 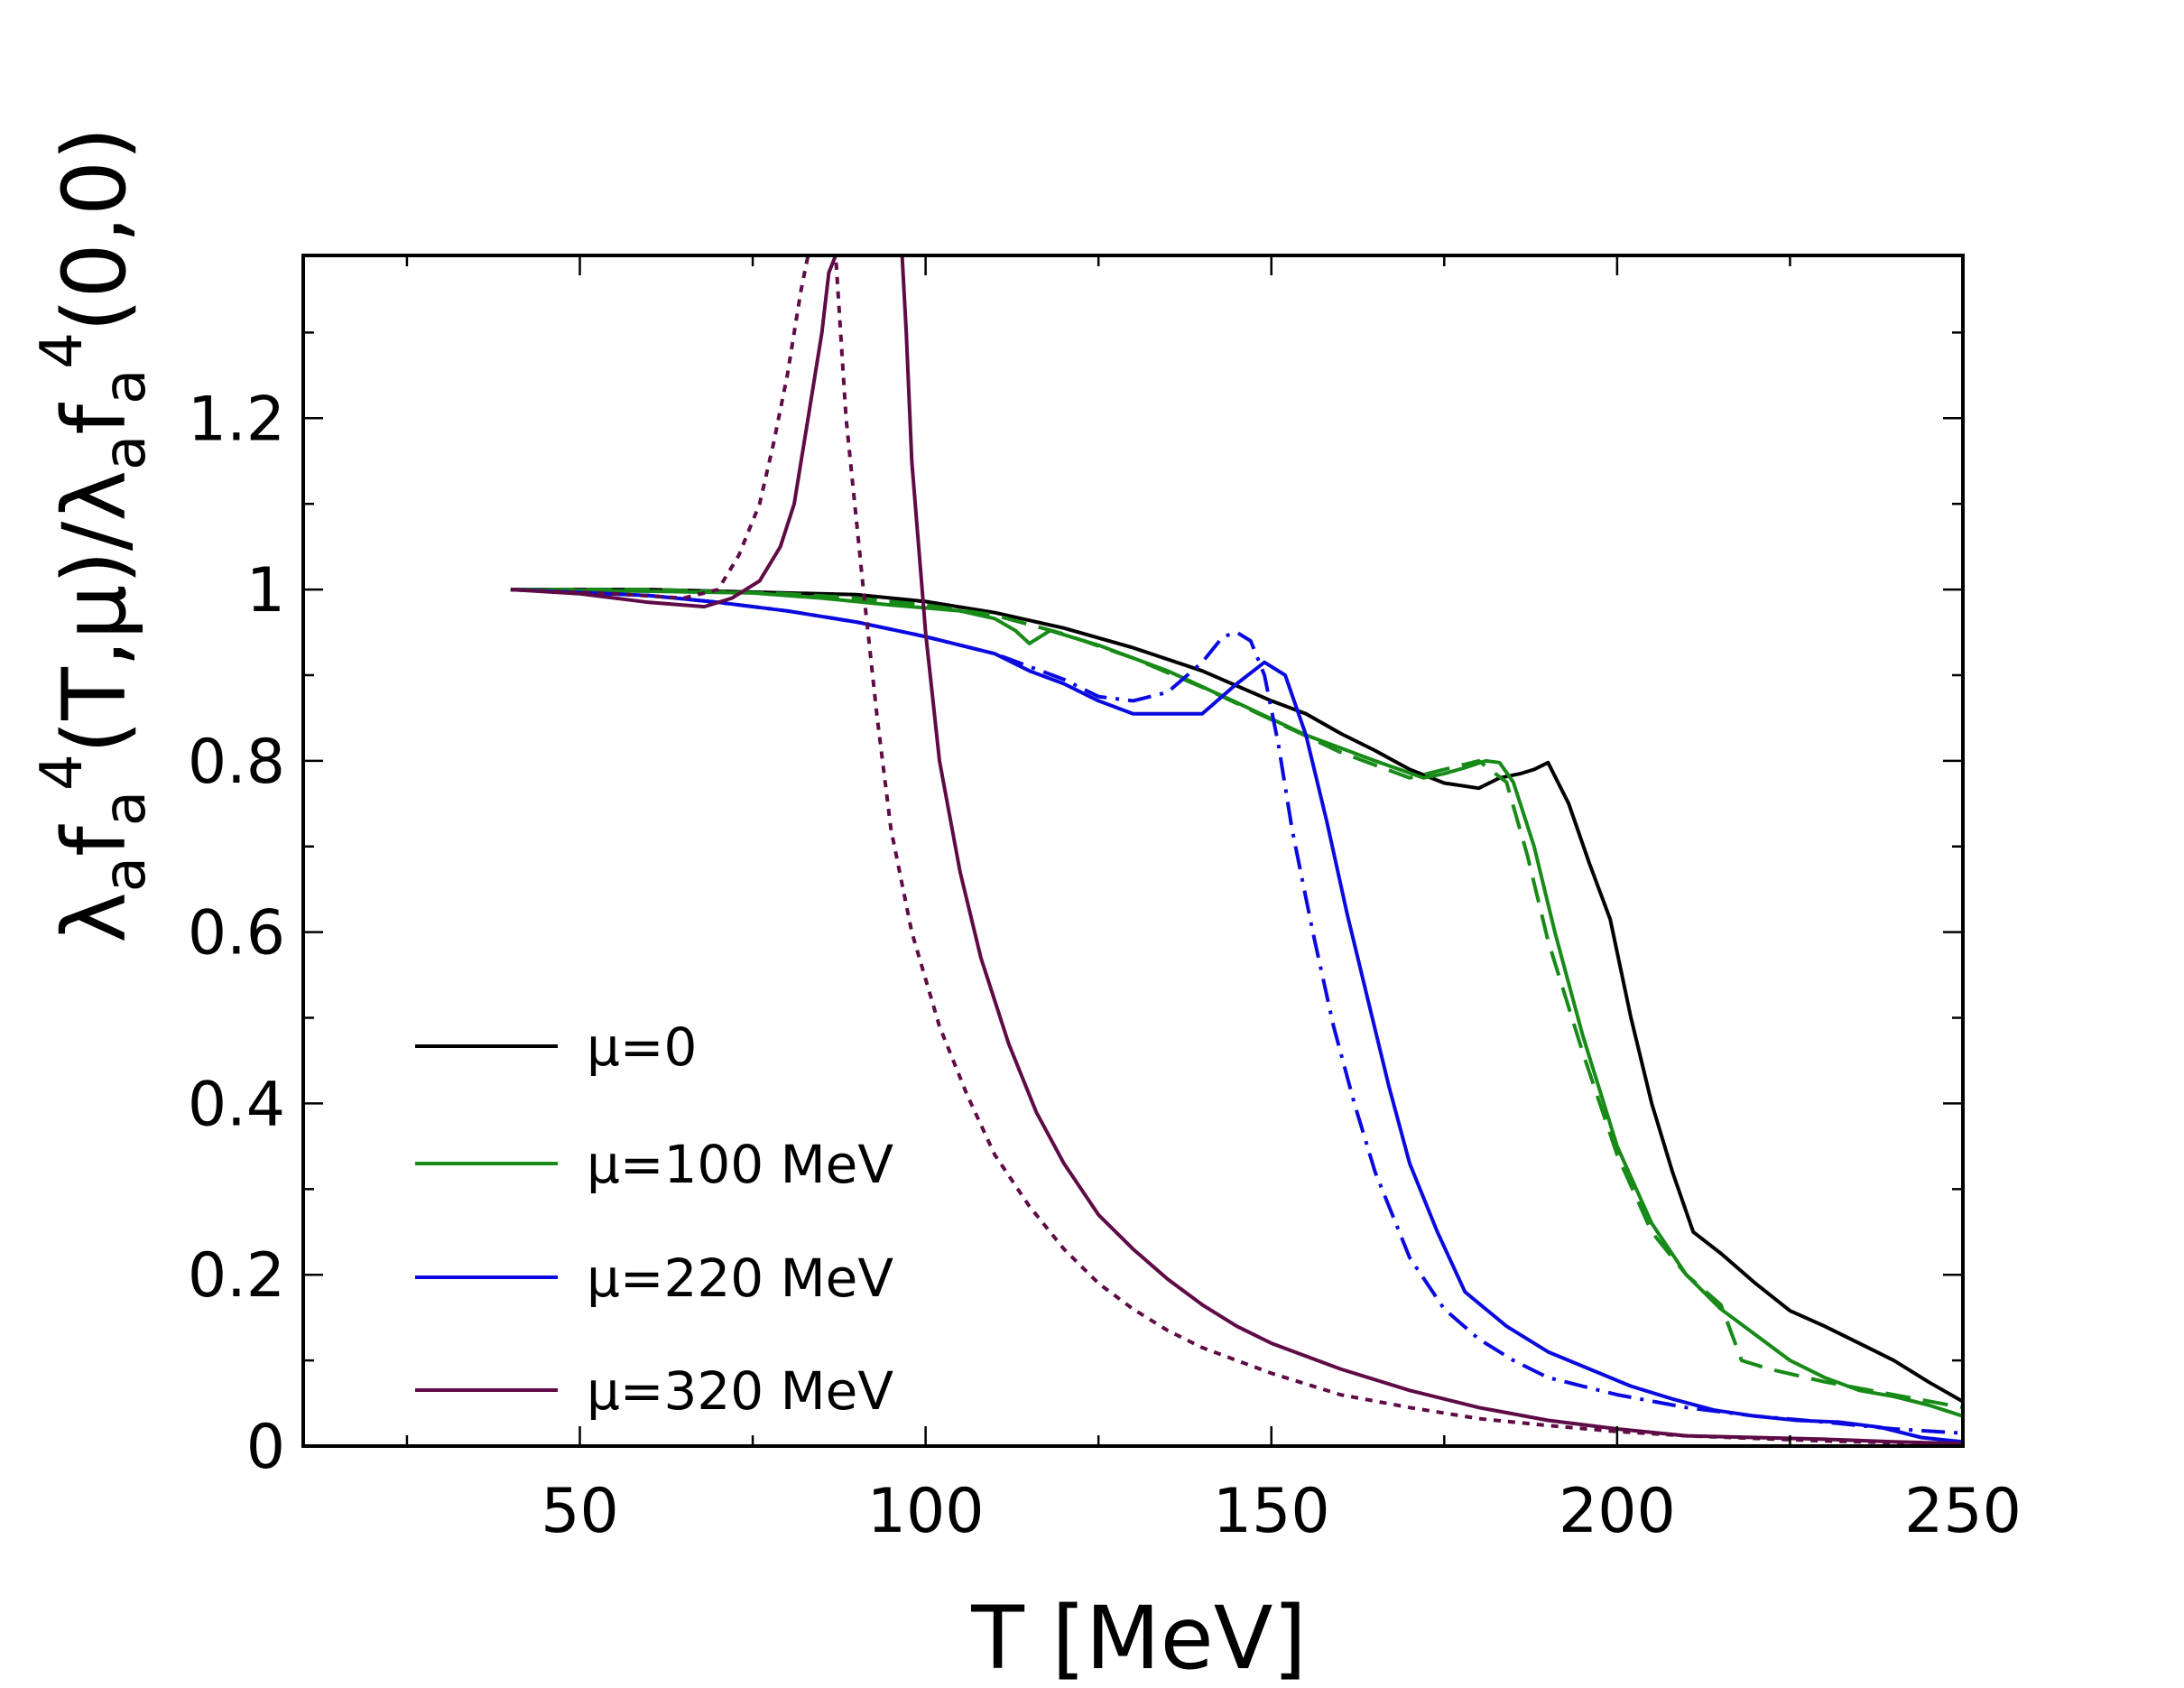 What do you see at coordinates (740, 1165) in the screenshot?
I see `legend-label-mu-100: μ=100 MeV` at bounding box center [740, 1165].